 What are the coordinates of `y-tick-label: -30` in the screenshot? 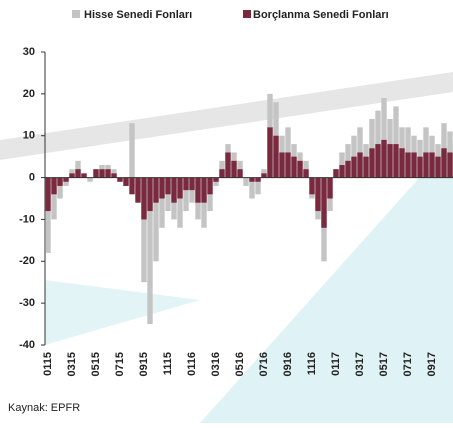 It's located at (27, 303).